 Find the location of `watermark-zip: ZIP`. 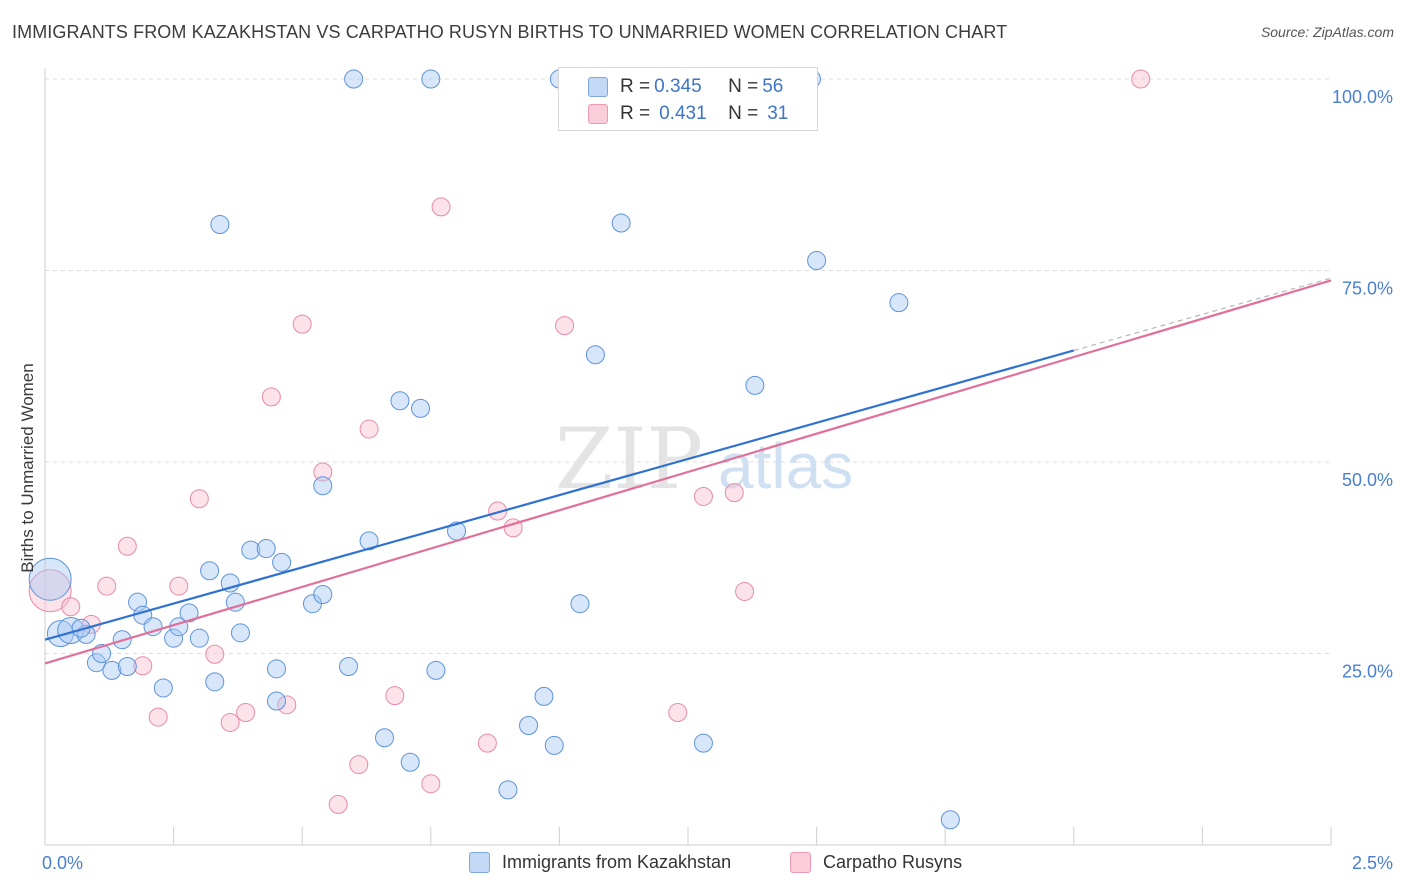

watermark-zip: ZIP is located at coordinates (629, 459).